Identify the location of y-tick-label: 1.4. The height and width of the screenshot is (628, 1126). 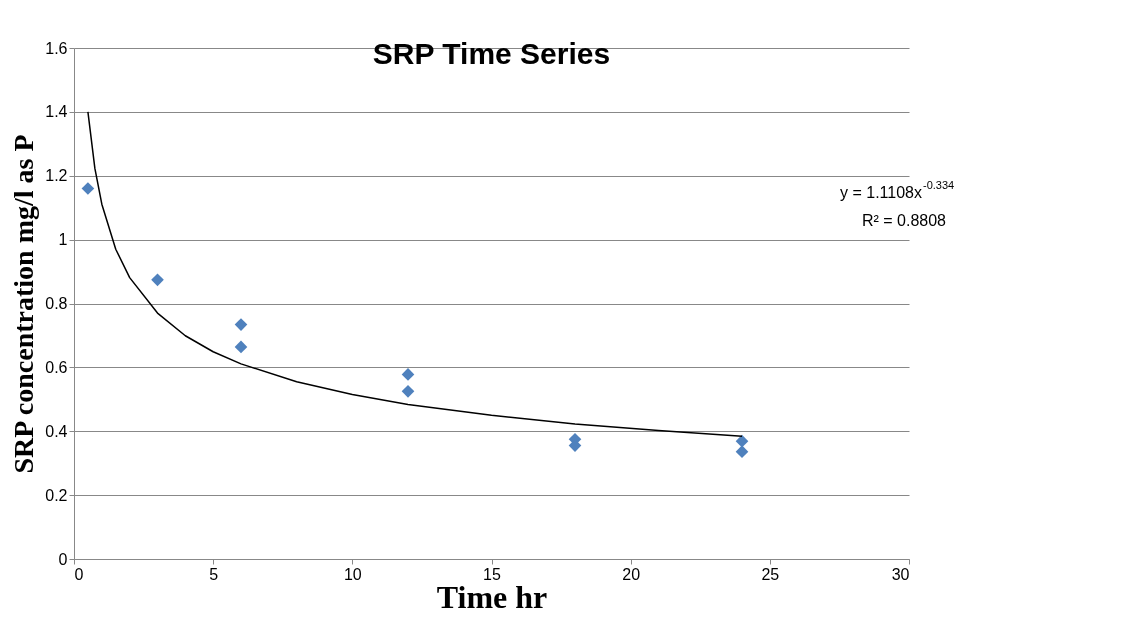
(56, 112).